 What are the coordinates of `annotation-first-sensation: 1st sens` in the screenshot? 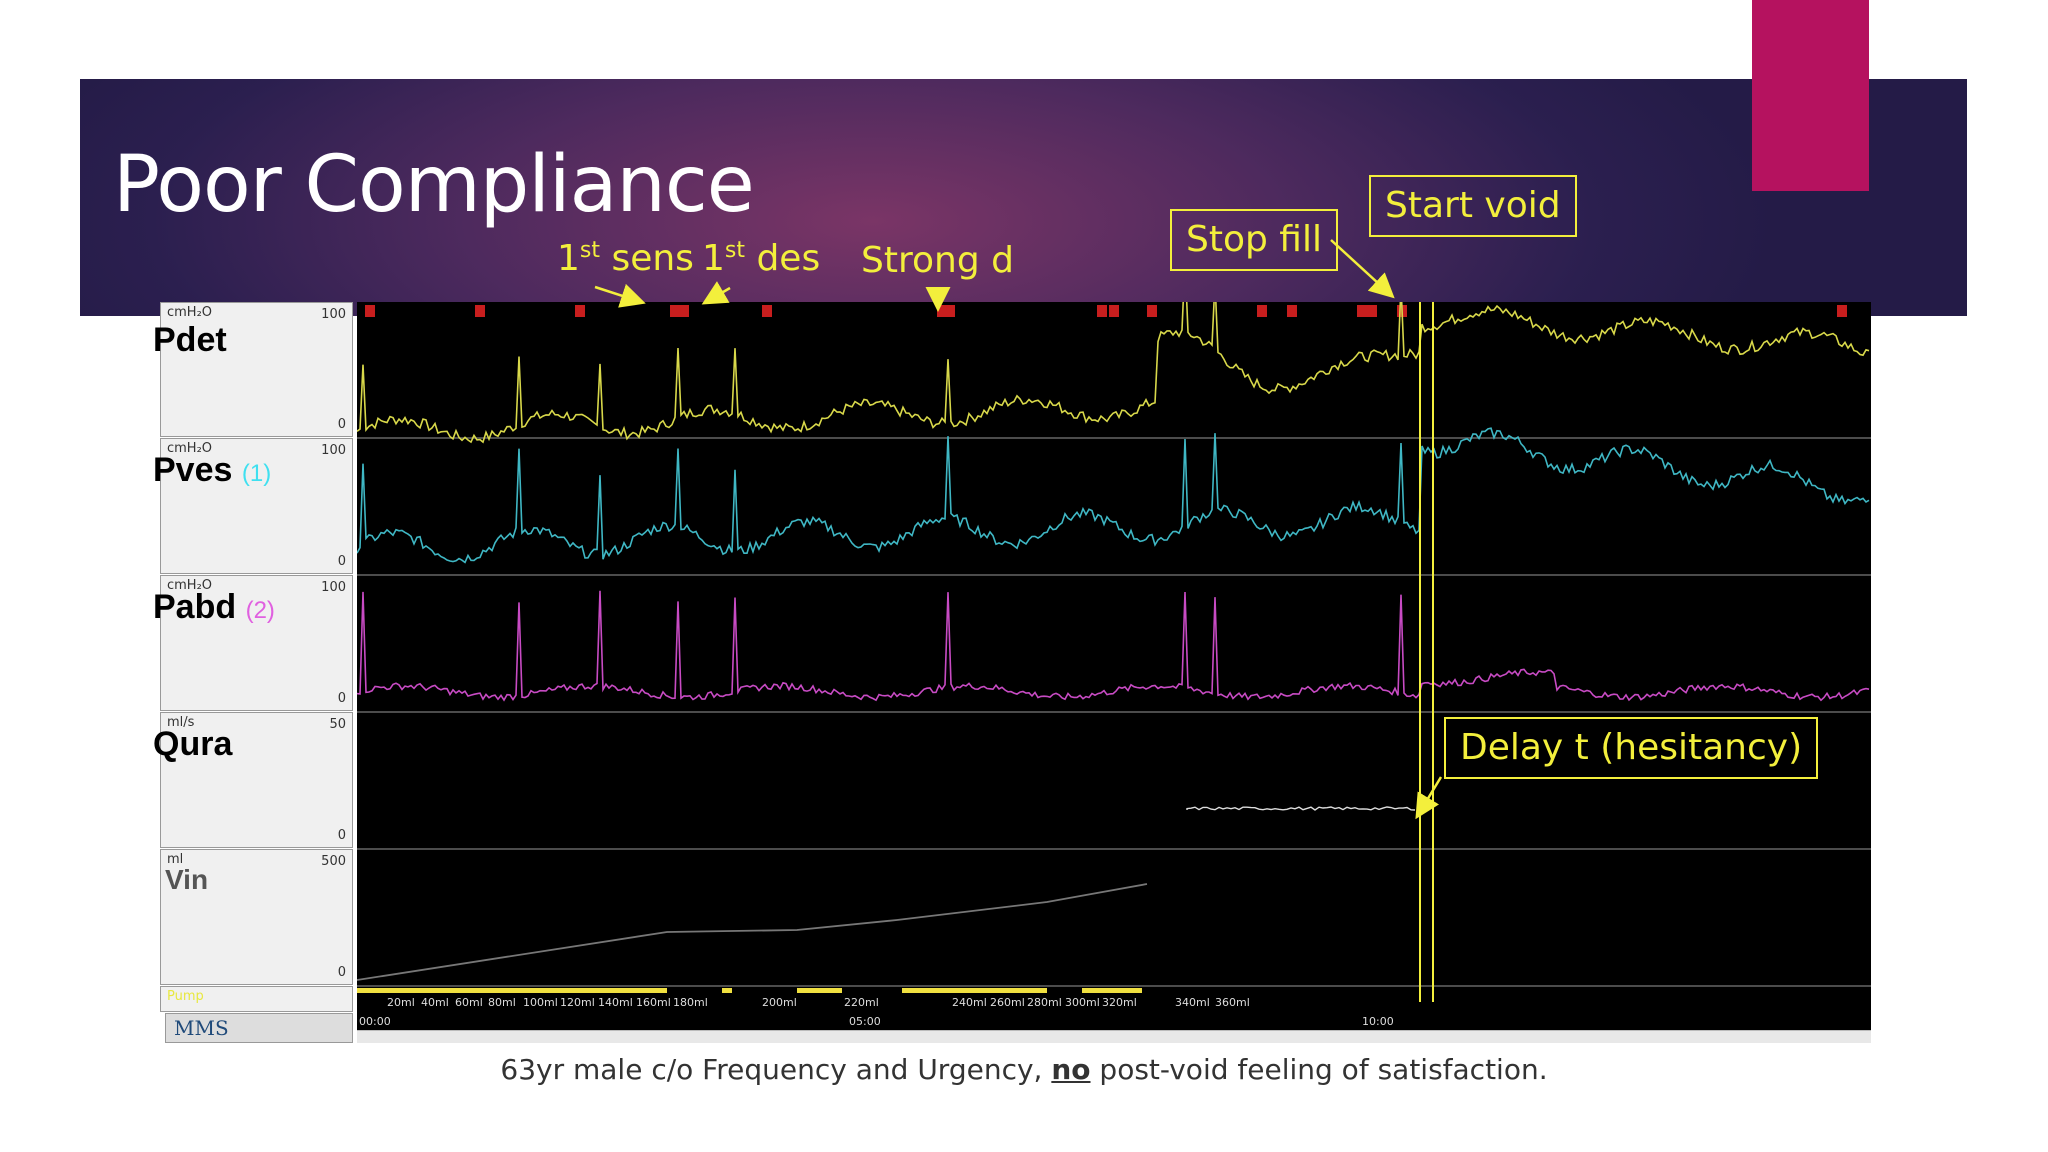 It's located at (625, 258).